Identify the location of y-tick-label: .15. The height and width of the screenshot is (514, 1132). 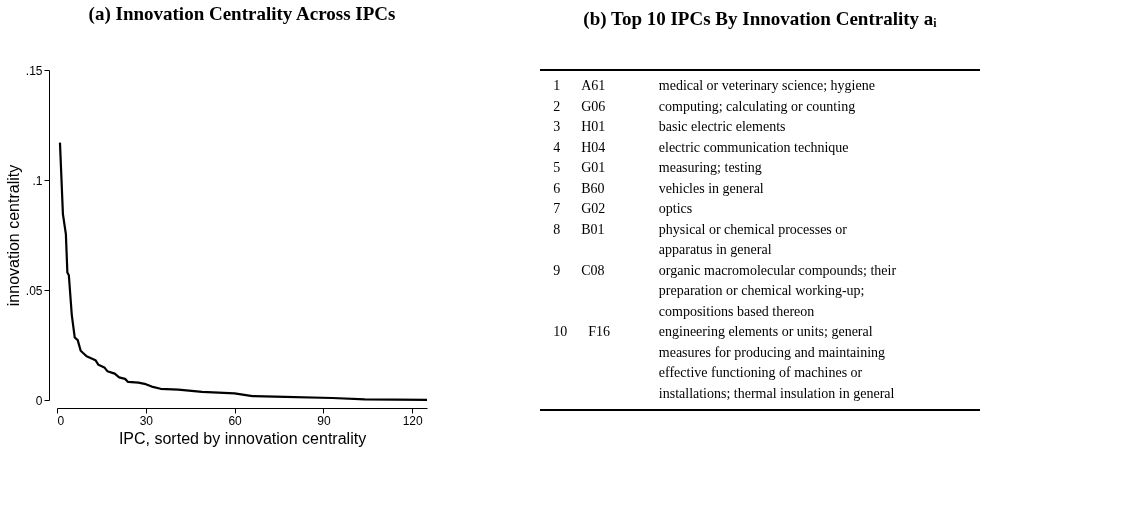
(34, 70).